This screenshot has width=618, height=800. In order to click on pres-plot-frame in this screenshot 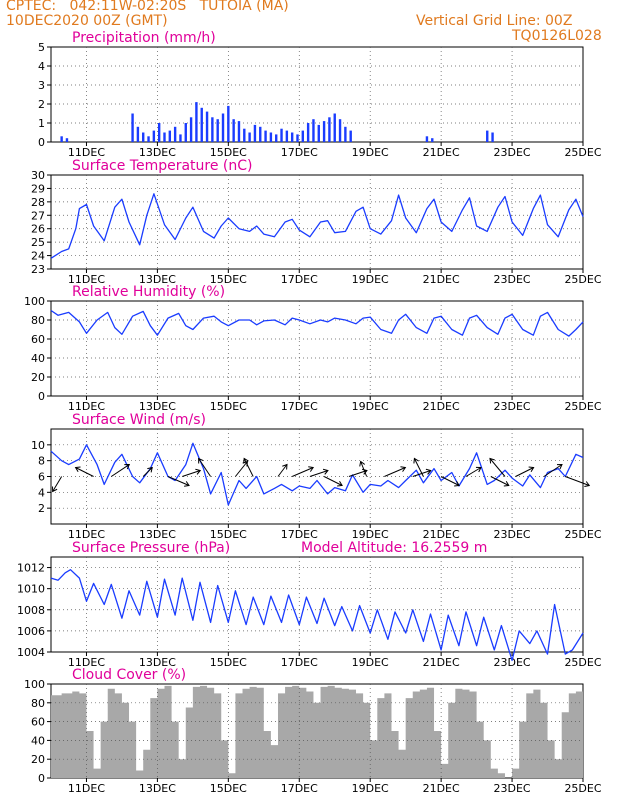, I will do `click(317, 604)`.